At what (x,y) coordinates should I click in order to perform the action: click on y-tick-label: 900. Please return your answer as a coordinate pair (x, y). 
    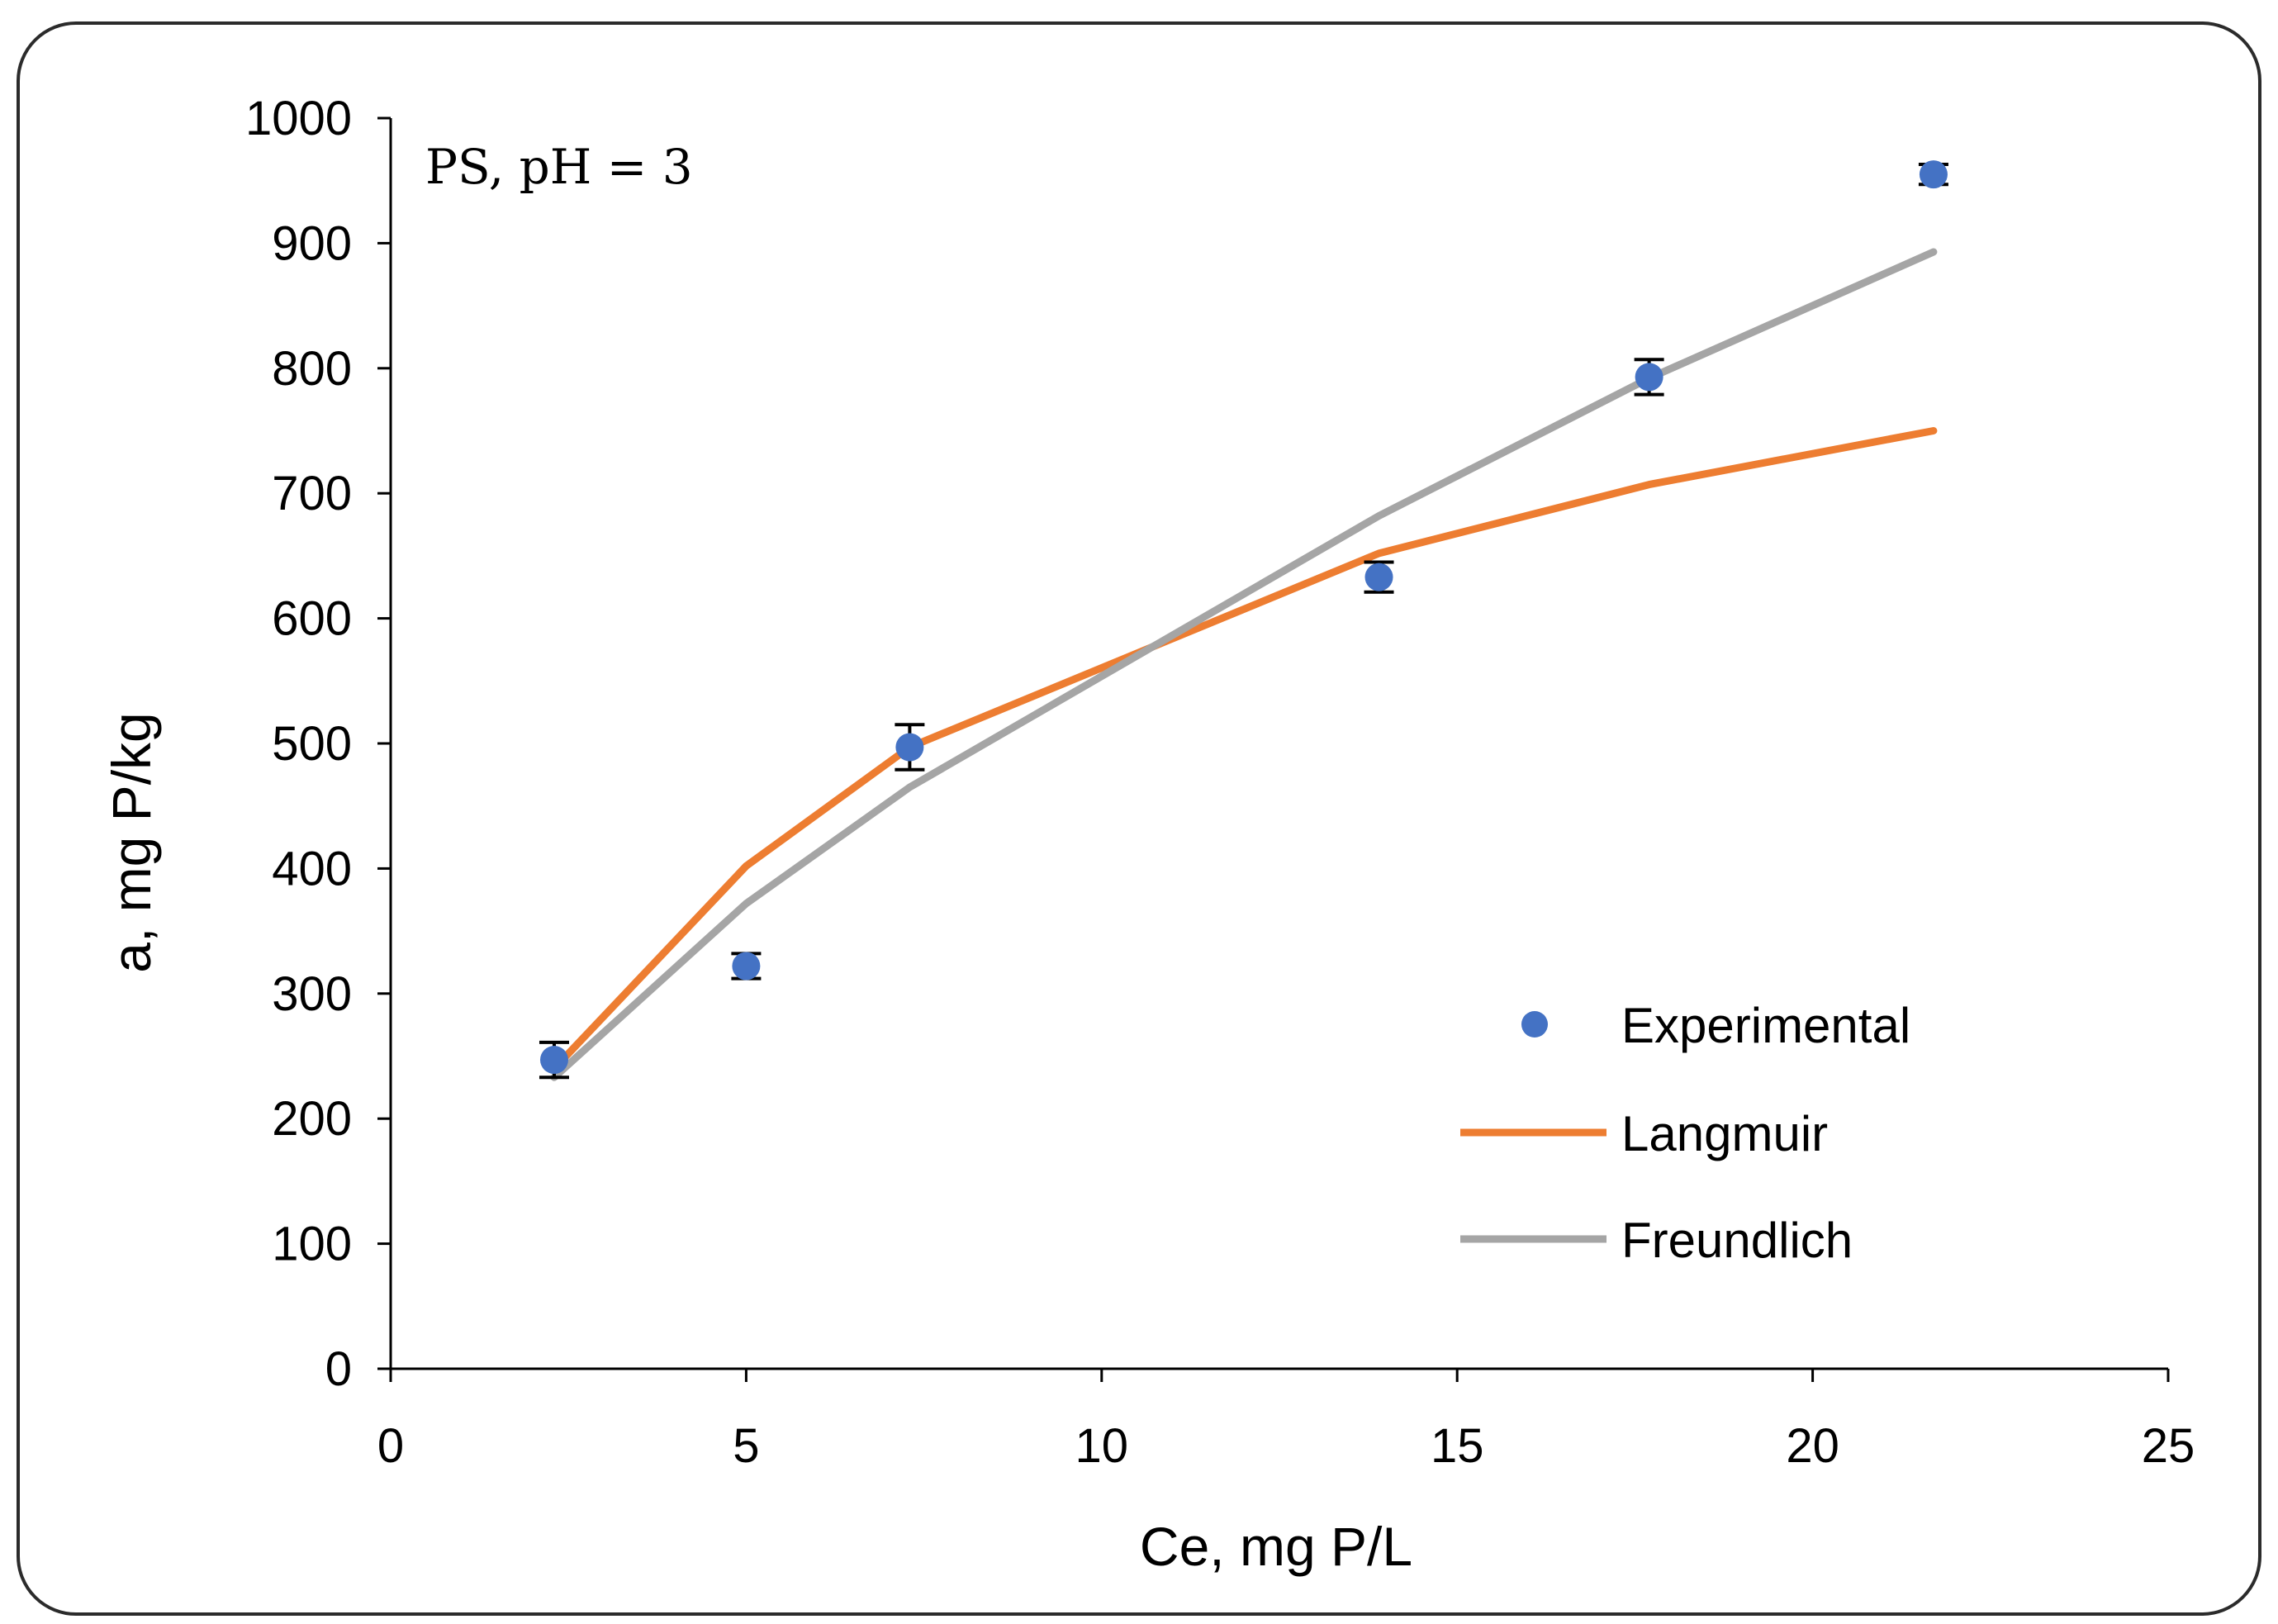
    Looking at the image, I should click on (312, 243).